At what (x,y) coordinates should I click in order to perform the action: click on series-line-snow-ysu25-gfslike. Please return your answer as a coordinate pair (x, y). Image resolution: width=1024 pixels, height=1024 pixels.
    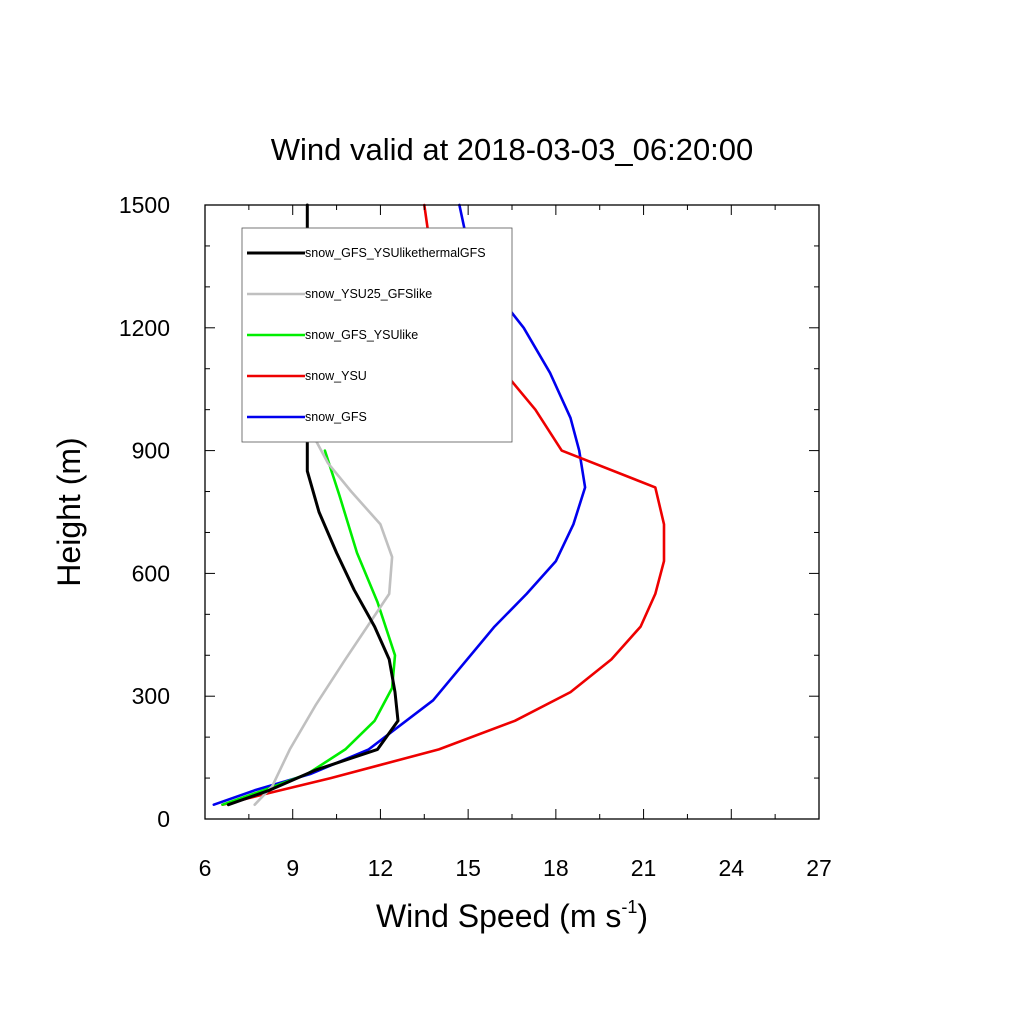
    Looking at the image, I should click on (323, 607).